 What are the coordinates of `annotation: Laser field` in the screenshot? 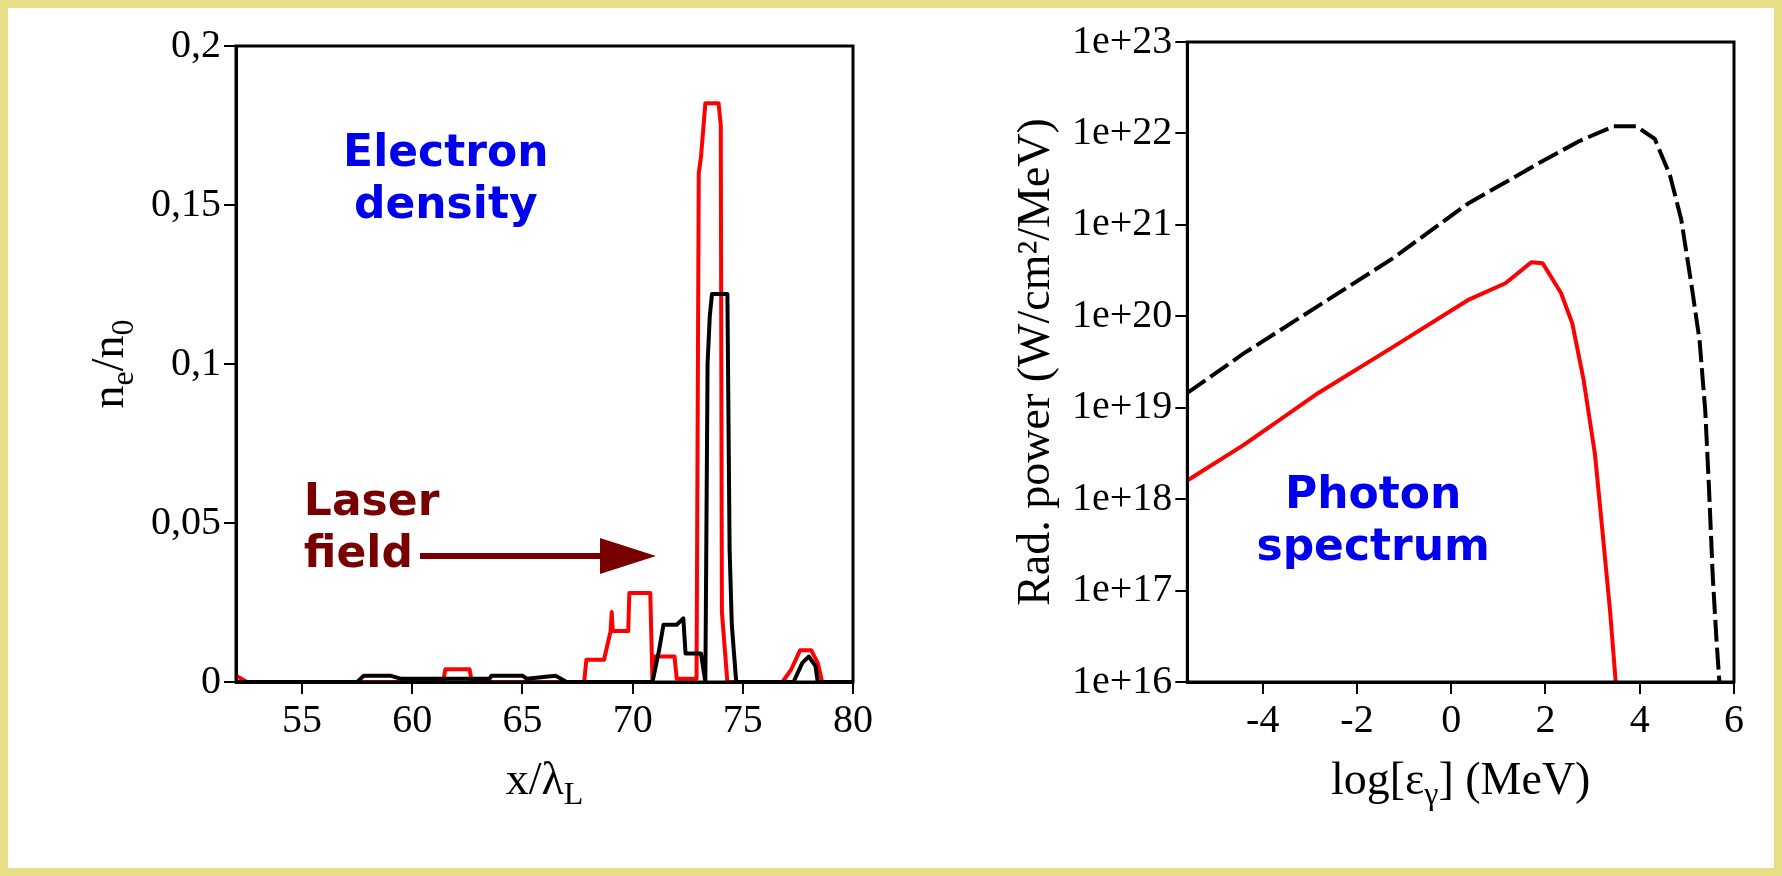 It's located at (371, 526).